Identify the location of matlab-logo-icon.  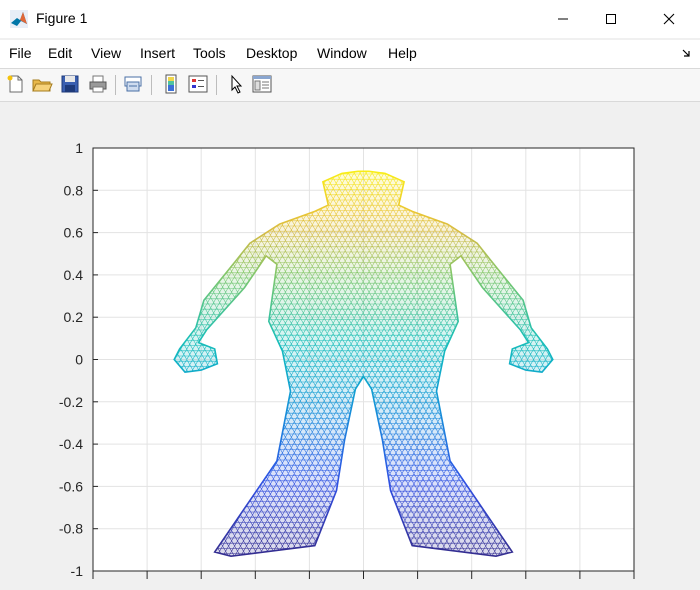
(19, 19).